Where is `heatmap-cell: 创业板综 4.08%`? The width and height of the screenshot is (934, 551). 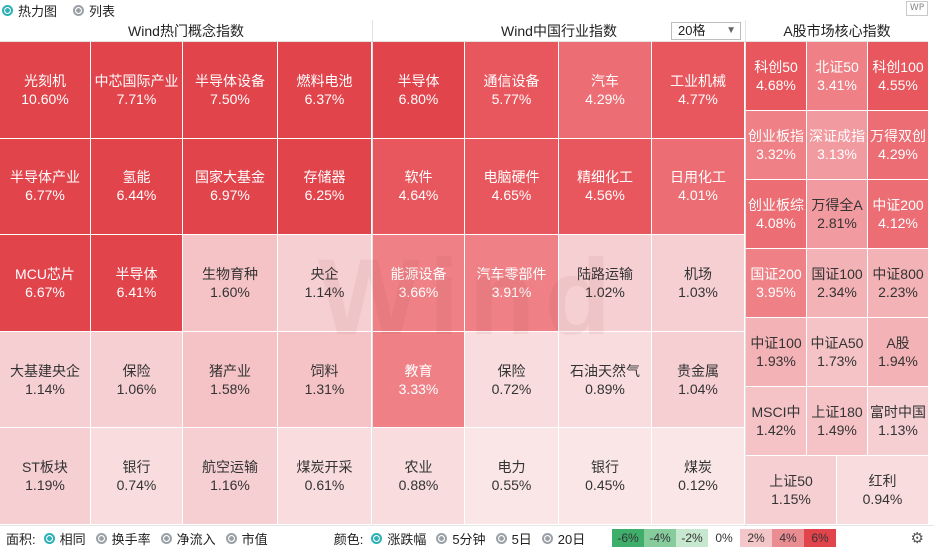 heatmap-cell: 创业板综 4.08% is located at coordinates (776, 214).